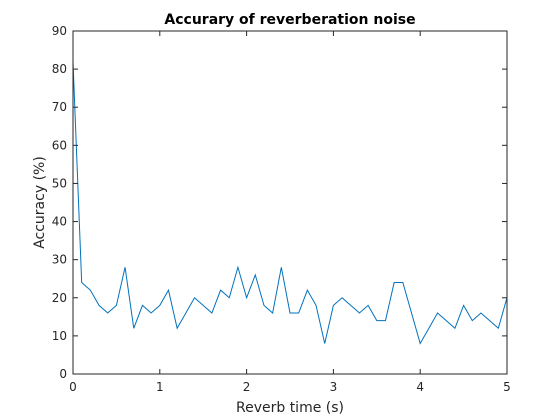 Image resolution: width=560 pixels, height=420 pixels. Describe the element at coordinates (507, 387) in the screenshot. I see `x-tick-label: 5` at that location.